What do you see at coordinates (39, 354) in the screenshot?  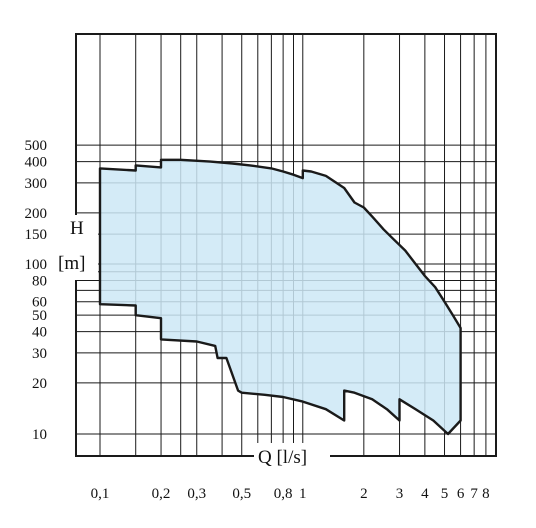 I see `y-tick-label: 30` at bounding box center [39, 354].